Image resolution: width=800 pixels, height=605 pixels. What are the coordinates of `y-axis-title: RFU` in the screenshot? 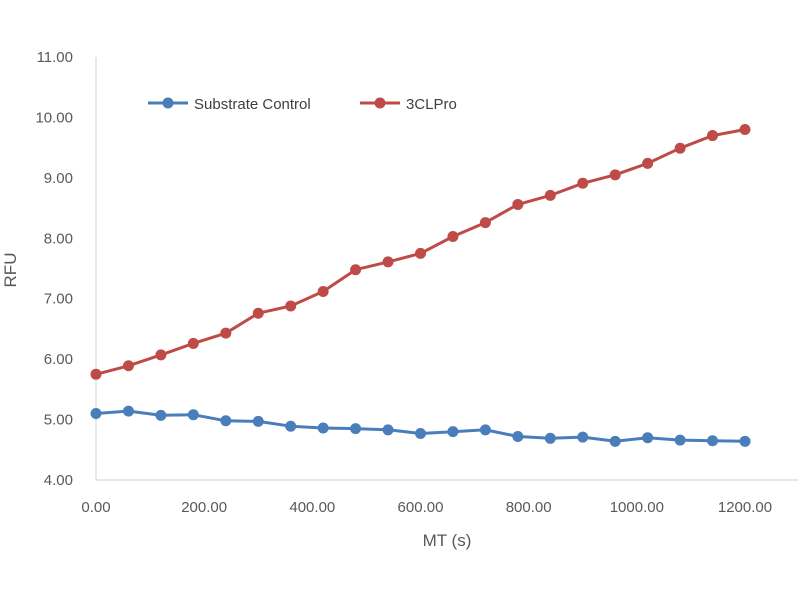 It's located at (10, 270).